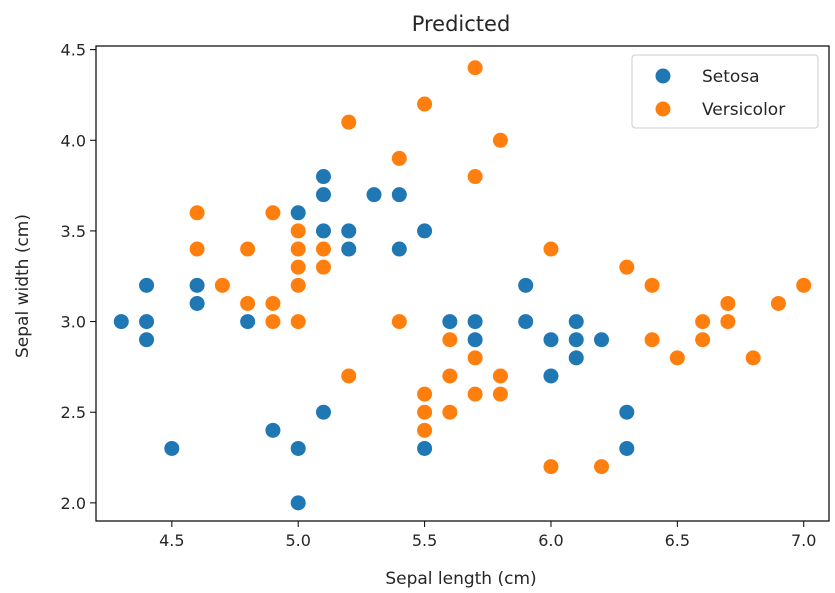 The image size is (835, 593). What do you see at coordinates (73, 322) in the screenshot?
I see `y-tick-label: 3.0` at bounding box center [73, 322].